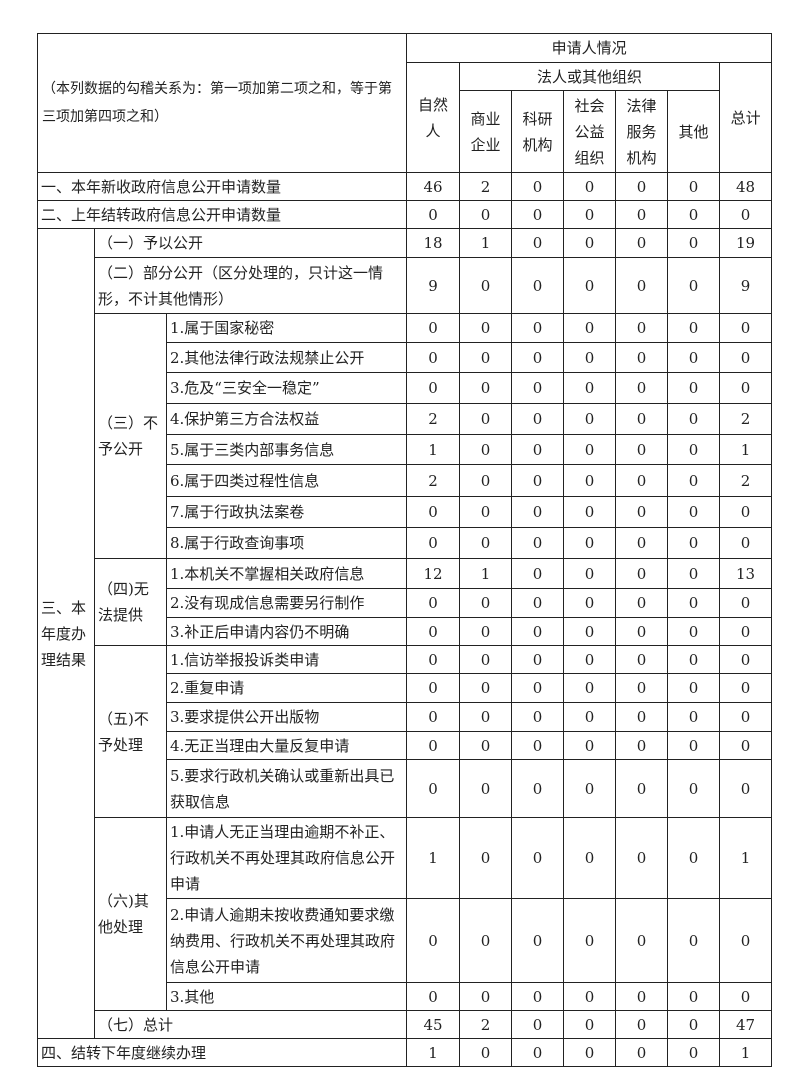 This screenshot has width=800, height=1091. What do you see at coordinates (286, 996) in the screenshot?
I see `row-label: 3.其他` at bounding box center [286, 996].